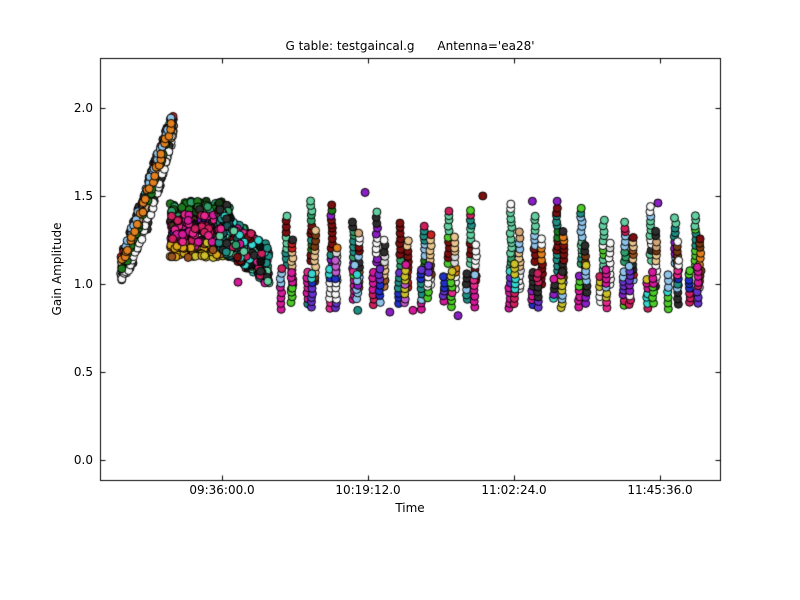  I want to click on plot-title: G table: testgaincal.g Antenna='ea28', so click(410, 46).